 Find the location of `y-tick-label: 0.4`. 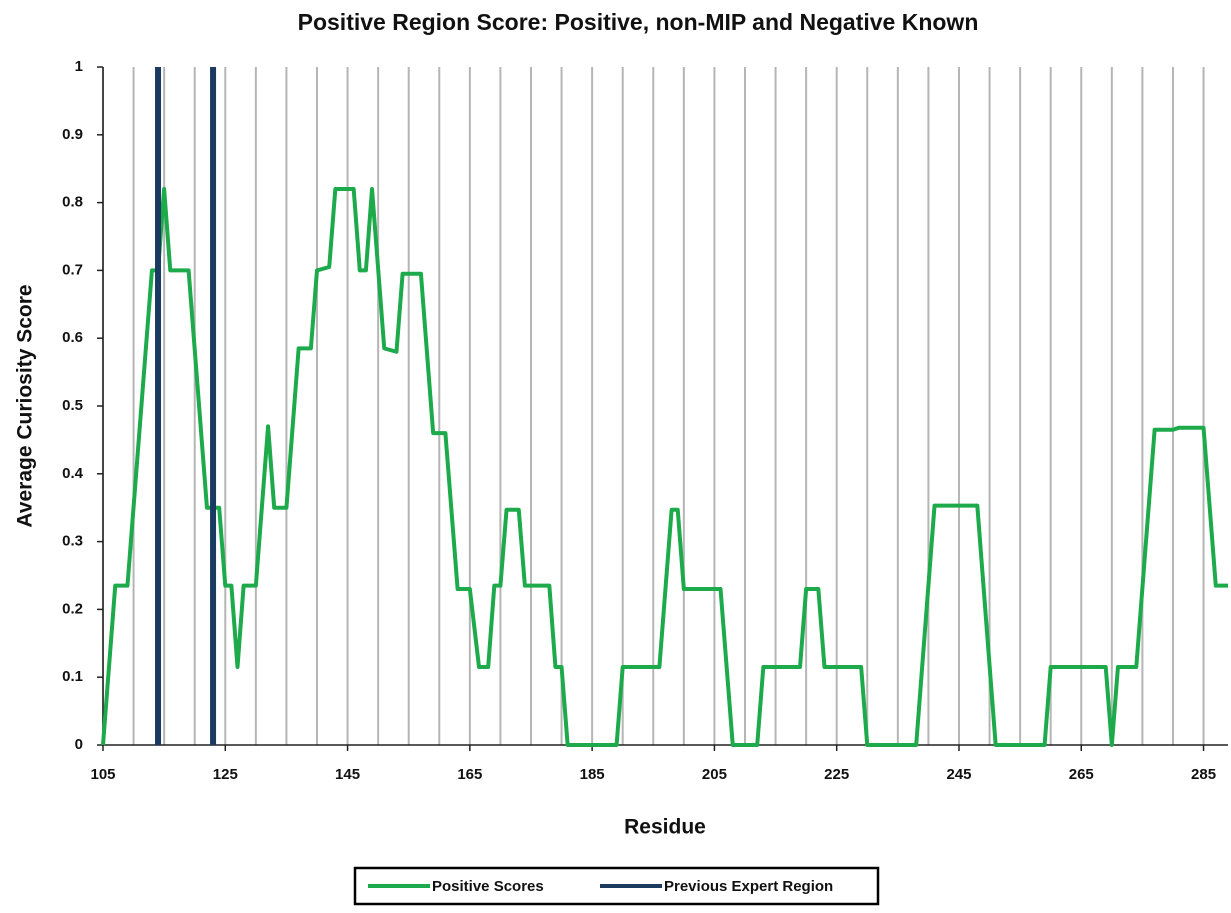

y-tick-label: 0.4 is located at coordinates (73, 473).